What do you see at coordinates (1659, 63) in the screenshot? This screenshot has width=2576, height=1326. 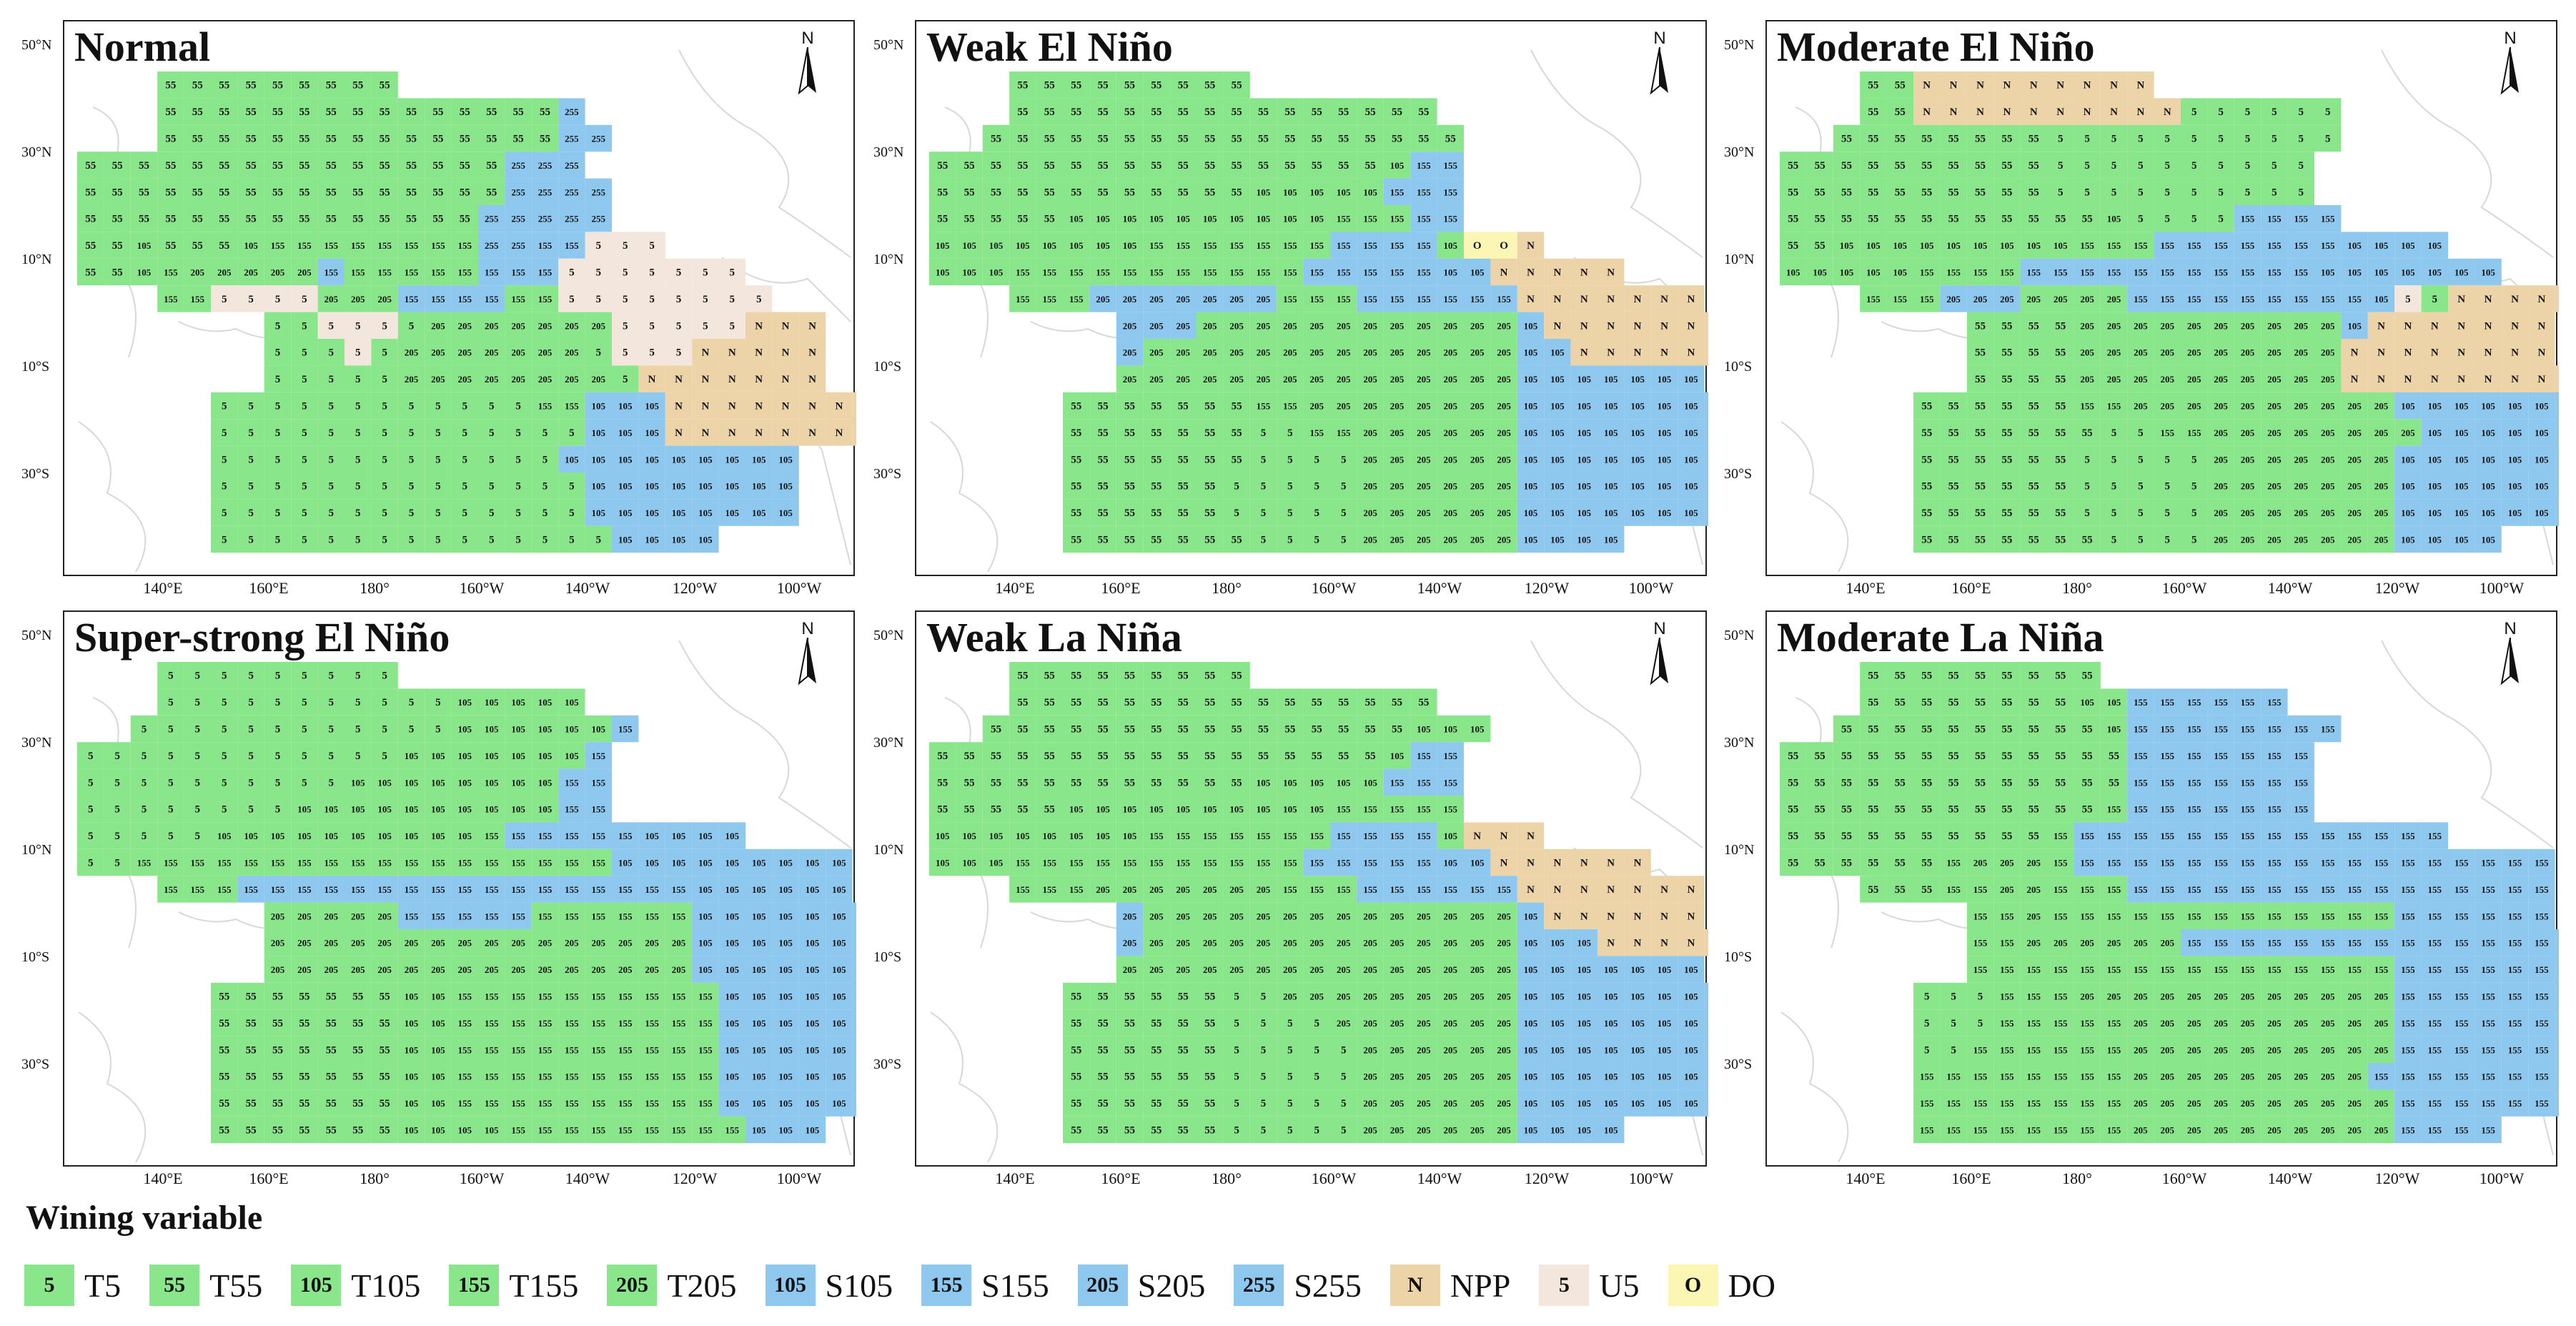 I see `north-arrow-icon: N` at bounding box center [1659, 63].